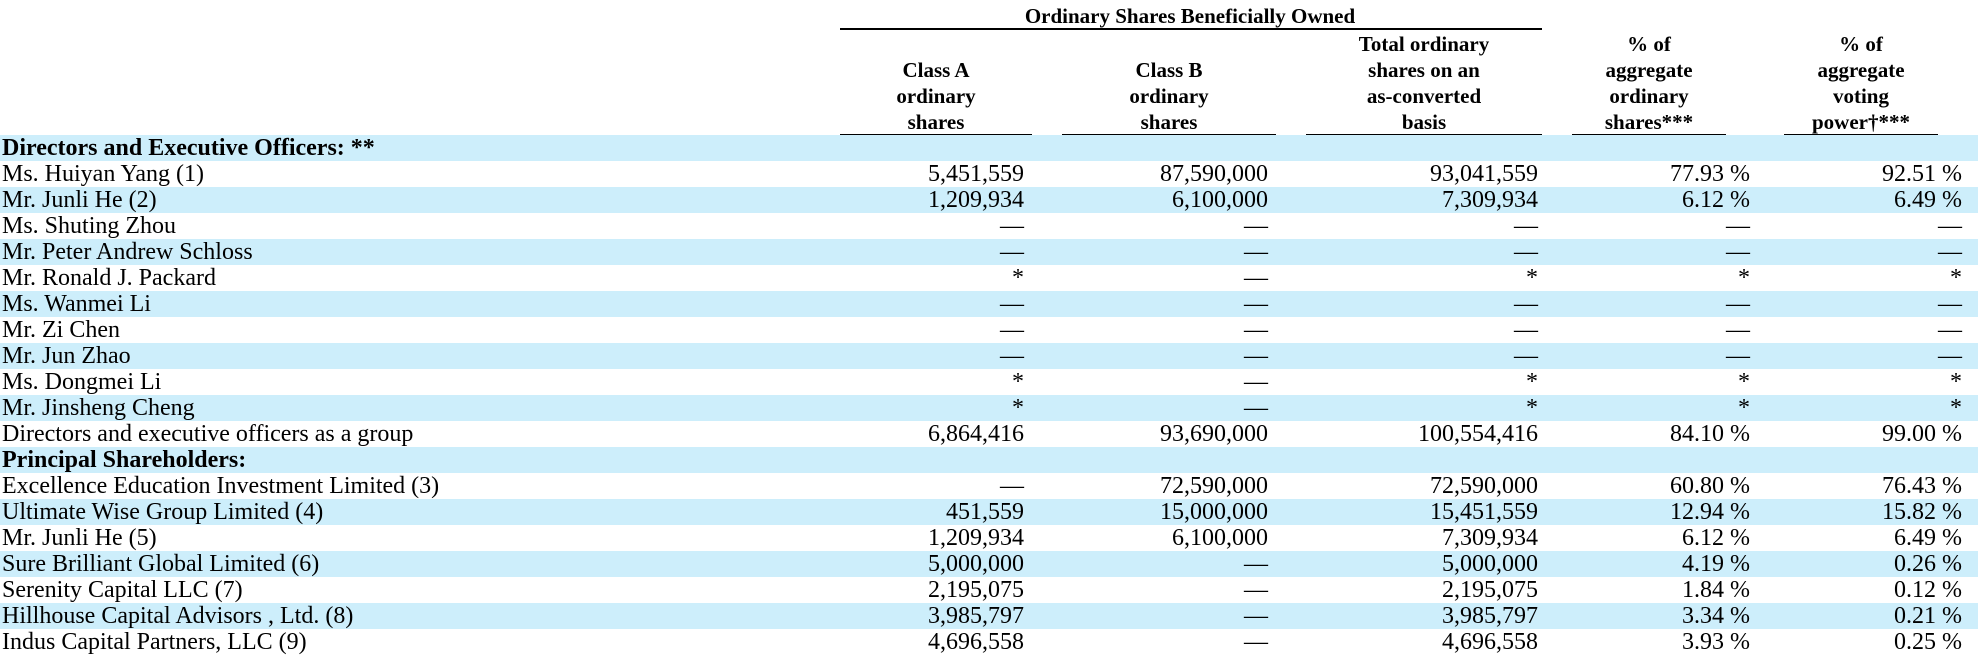 This screenshot has width=1978, height=664. Describe the element at coordinates (1710, 512) in the screenshot. I see `pct-ordinary-cell: 12.94 %` at that location.